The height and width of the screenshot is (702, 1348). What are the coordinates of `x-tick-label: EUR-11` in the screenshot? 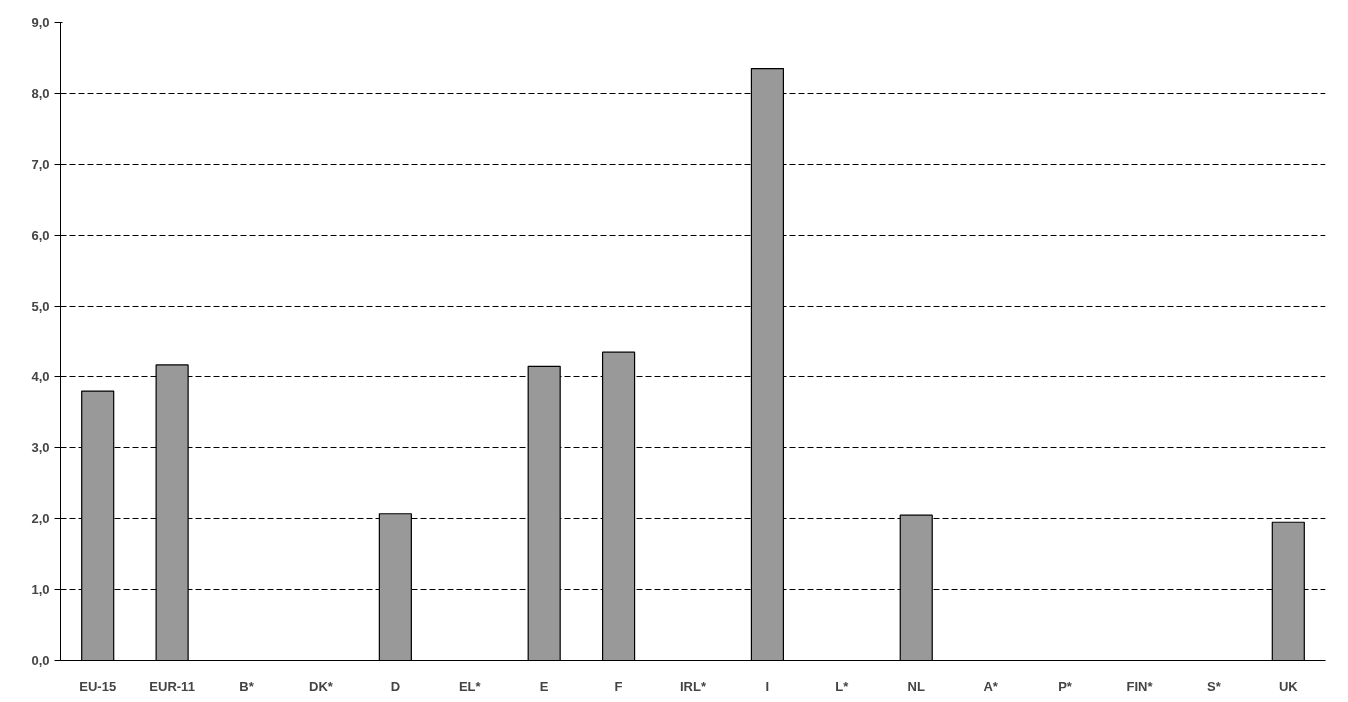 It's located at (172, 686).